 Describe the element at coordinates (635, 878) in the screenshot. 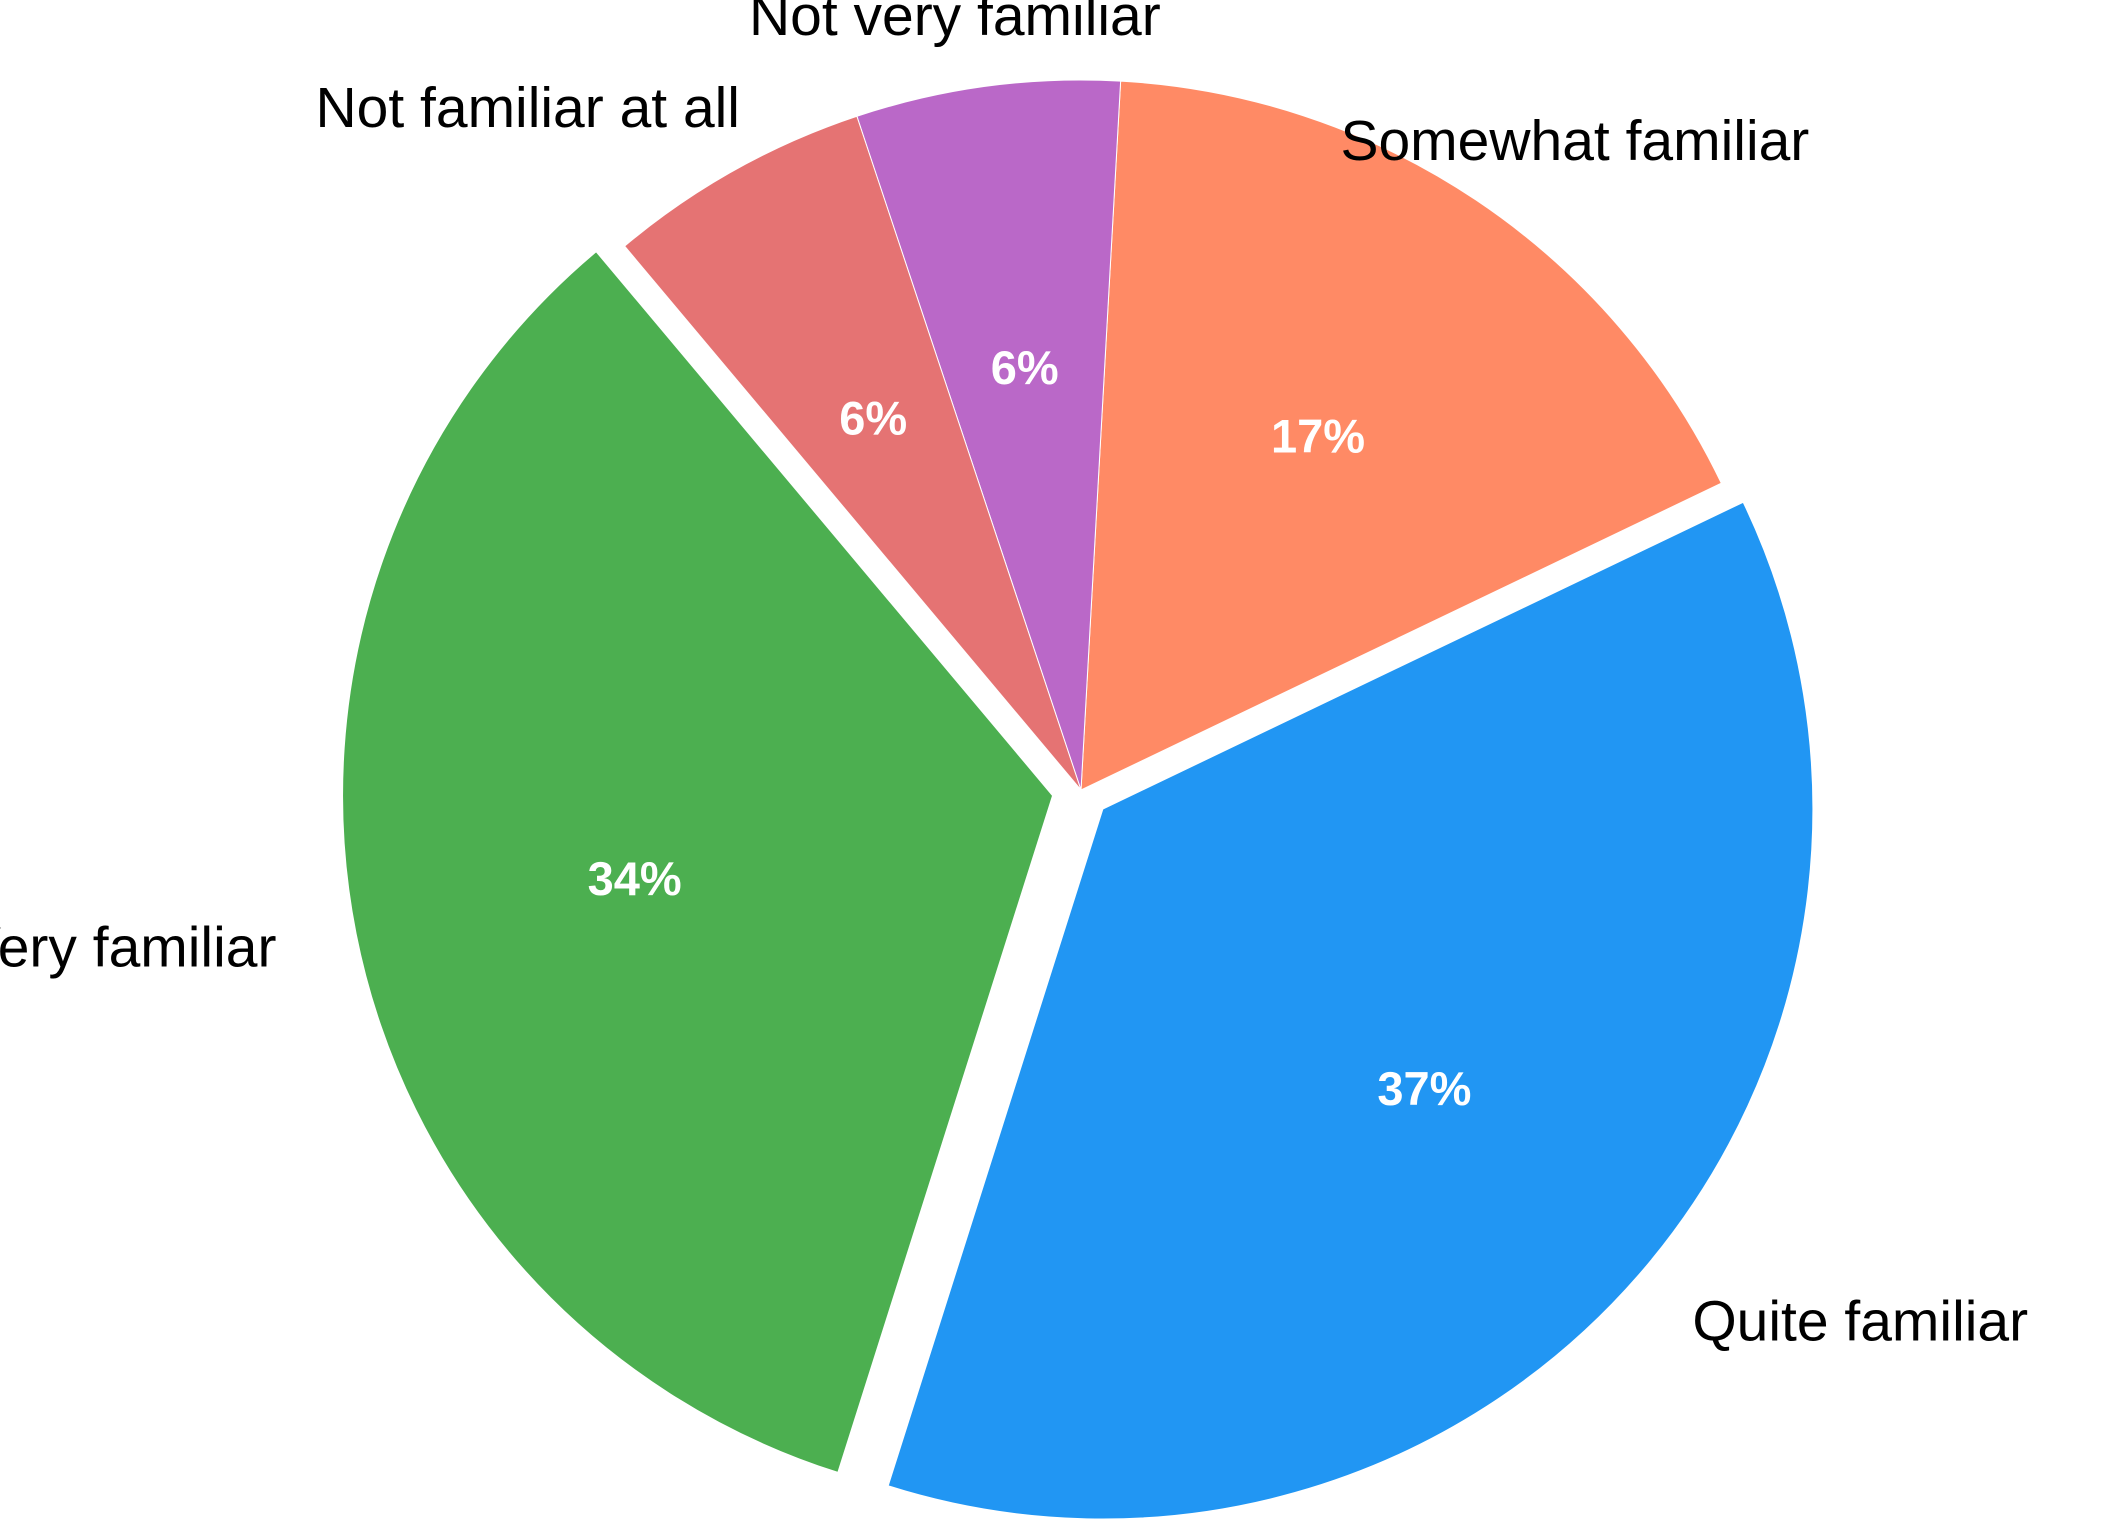

I see `percent-label-very-familiar: 34%` at that location.